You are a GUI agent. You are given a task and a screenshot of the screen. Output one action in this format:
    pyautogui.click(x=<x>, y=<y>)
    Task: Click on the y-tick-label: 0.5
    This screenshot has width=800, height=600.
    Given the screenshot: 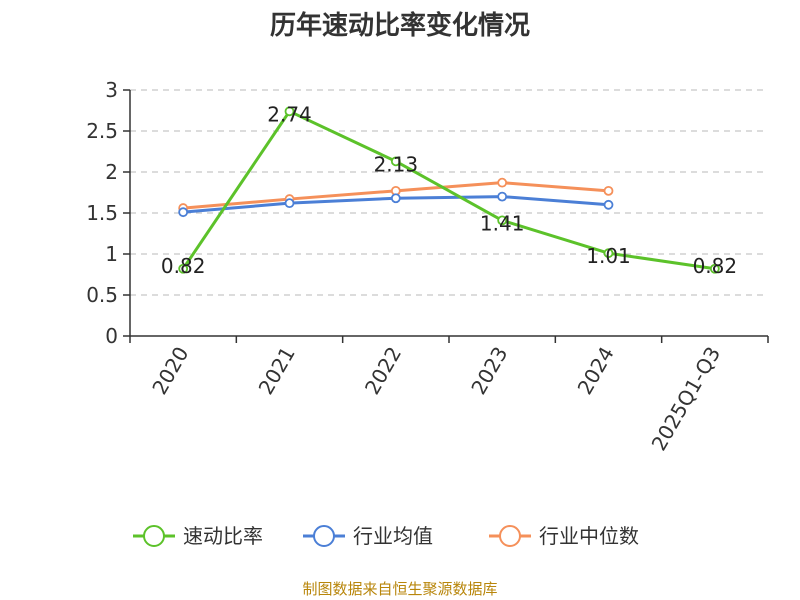 What is the action you would take?
    pyautogui.click(x=102, y=295)
    